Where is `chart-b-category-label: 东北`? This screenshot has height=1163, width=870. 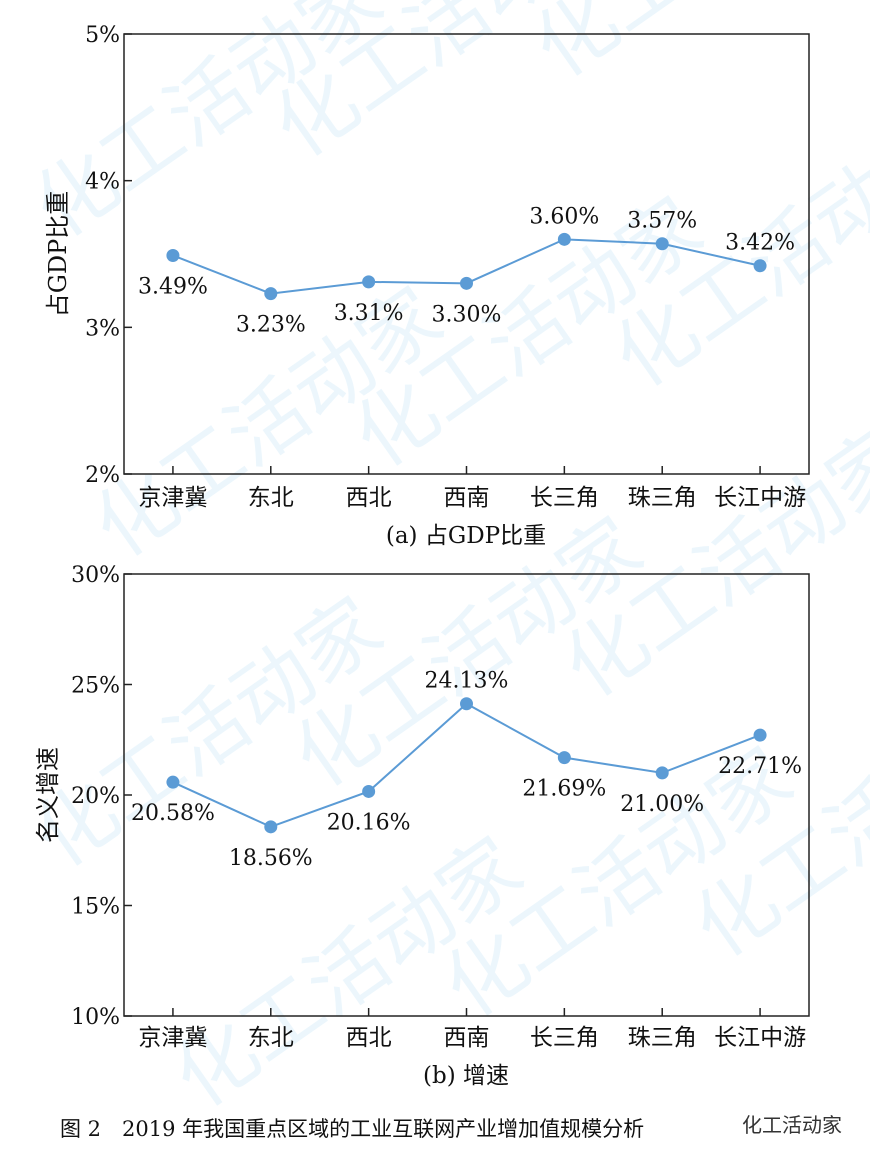
chart-b-category-label: 东北 is located at coordinates (271, 1038).